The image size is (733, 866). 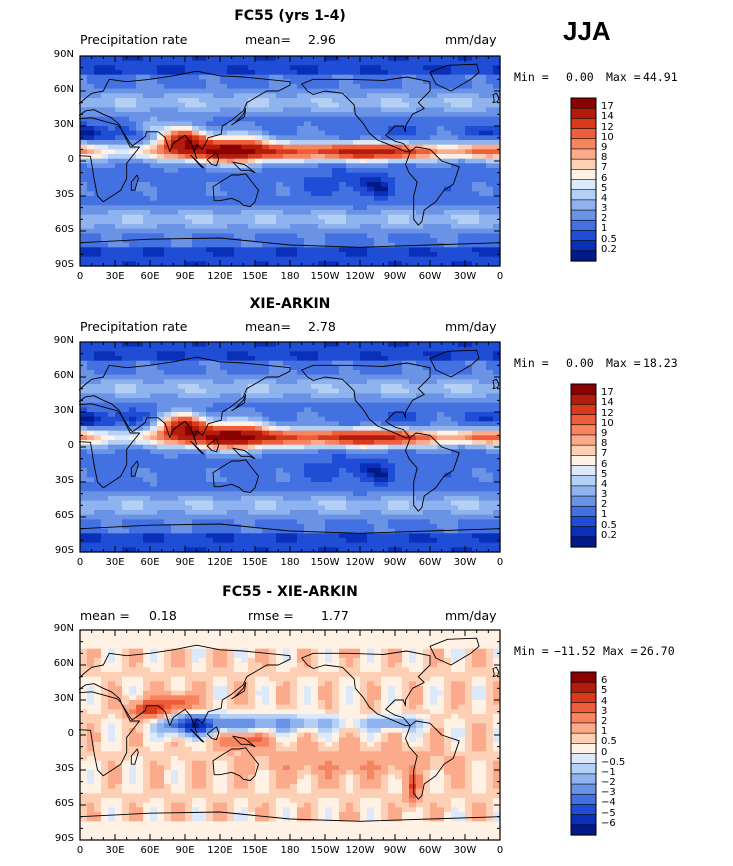 I want to click on x-tick-label: 180, so click(x=290, y=276).